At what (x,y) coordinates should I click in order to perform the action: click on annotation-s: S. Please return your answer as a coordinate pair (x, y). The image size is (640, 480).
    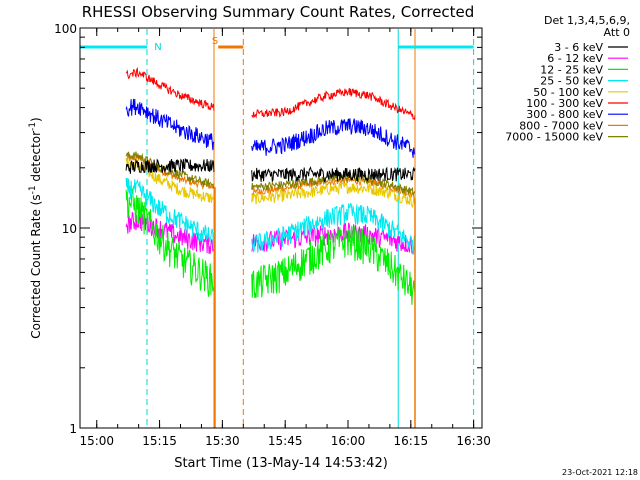
    Looking at the image, I should click on (215, 41).